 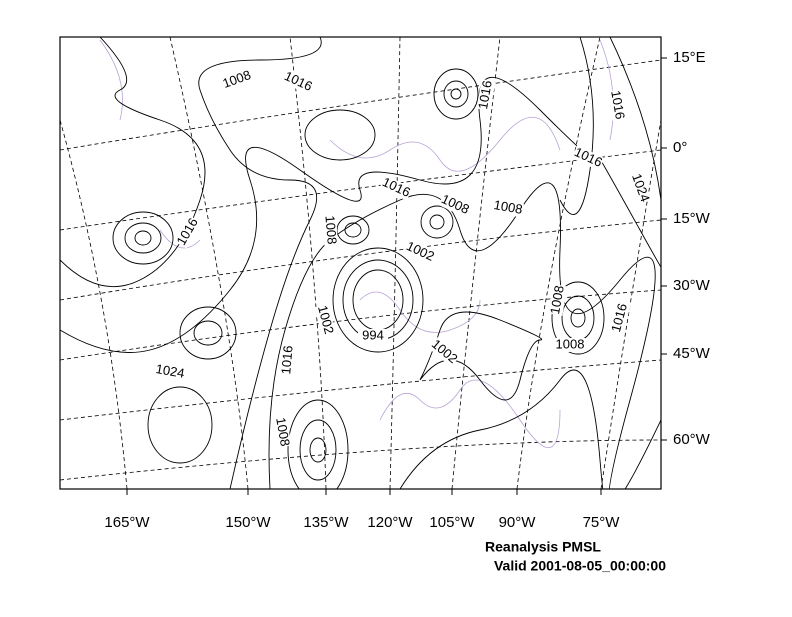 What do you see at coordinates (692, 218) in the screenshot?
I see `lat-label: 15°W` at bounding box center [692, 218].